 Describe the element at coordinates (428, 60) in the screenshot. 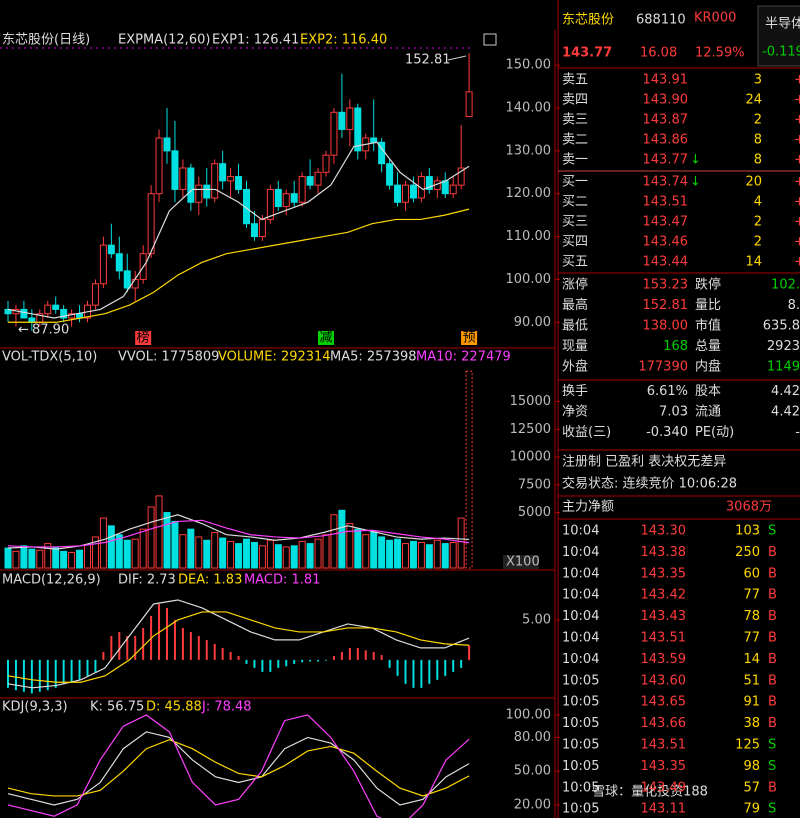

I see `high-annotation: 152.81` at that location.